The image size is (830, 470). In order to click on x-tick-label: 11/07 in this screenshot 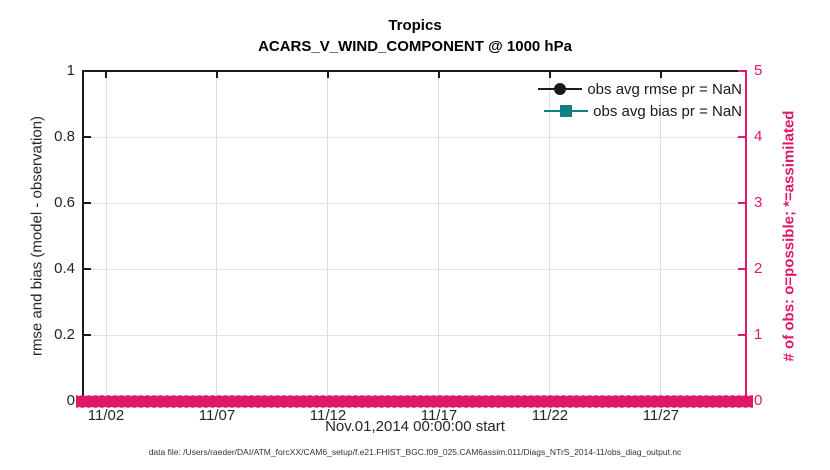, I will do `click(217, 415)`.